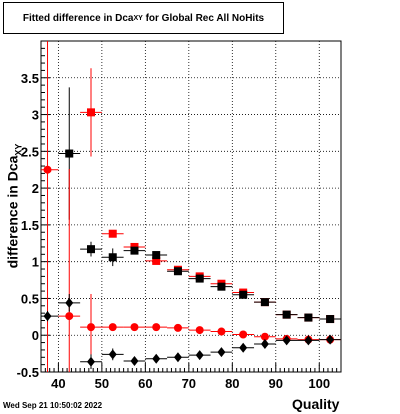 This screenshot has height=414, width=400. What do you see at coordinates (30, 151) in the screenshot?
I see `y-tick-label: 2.5` at bounding box center [30, 151].